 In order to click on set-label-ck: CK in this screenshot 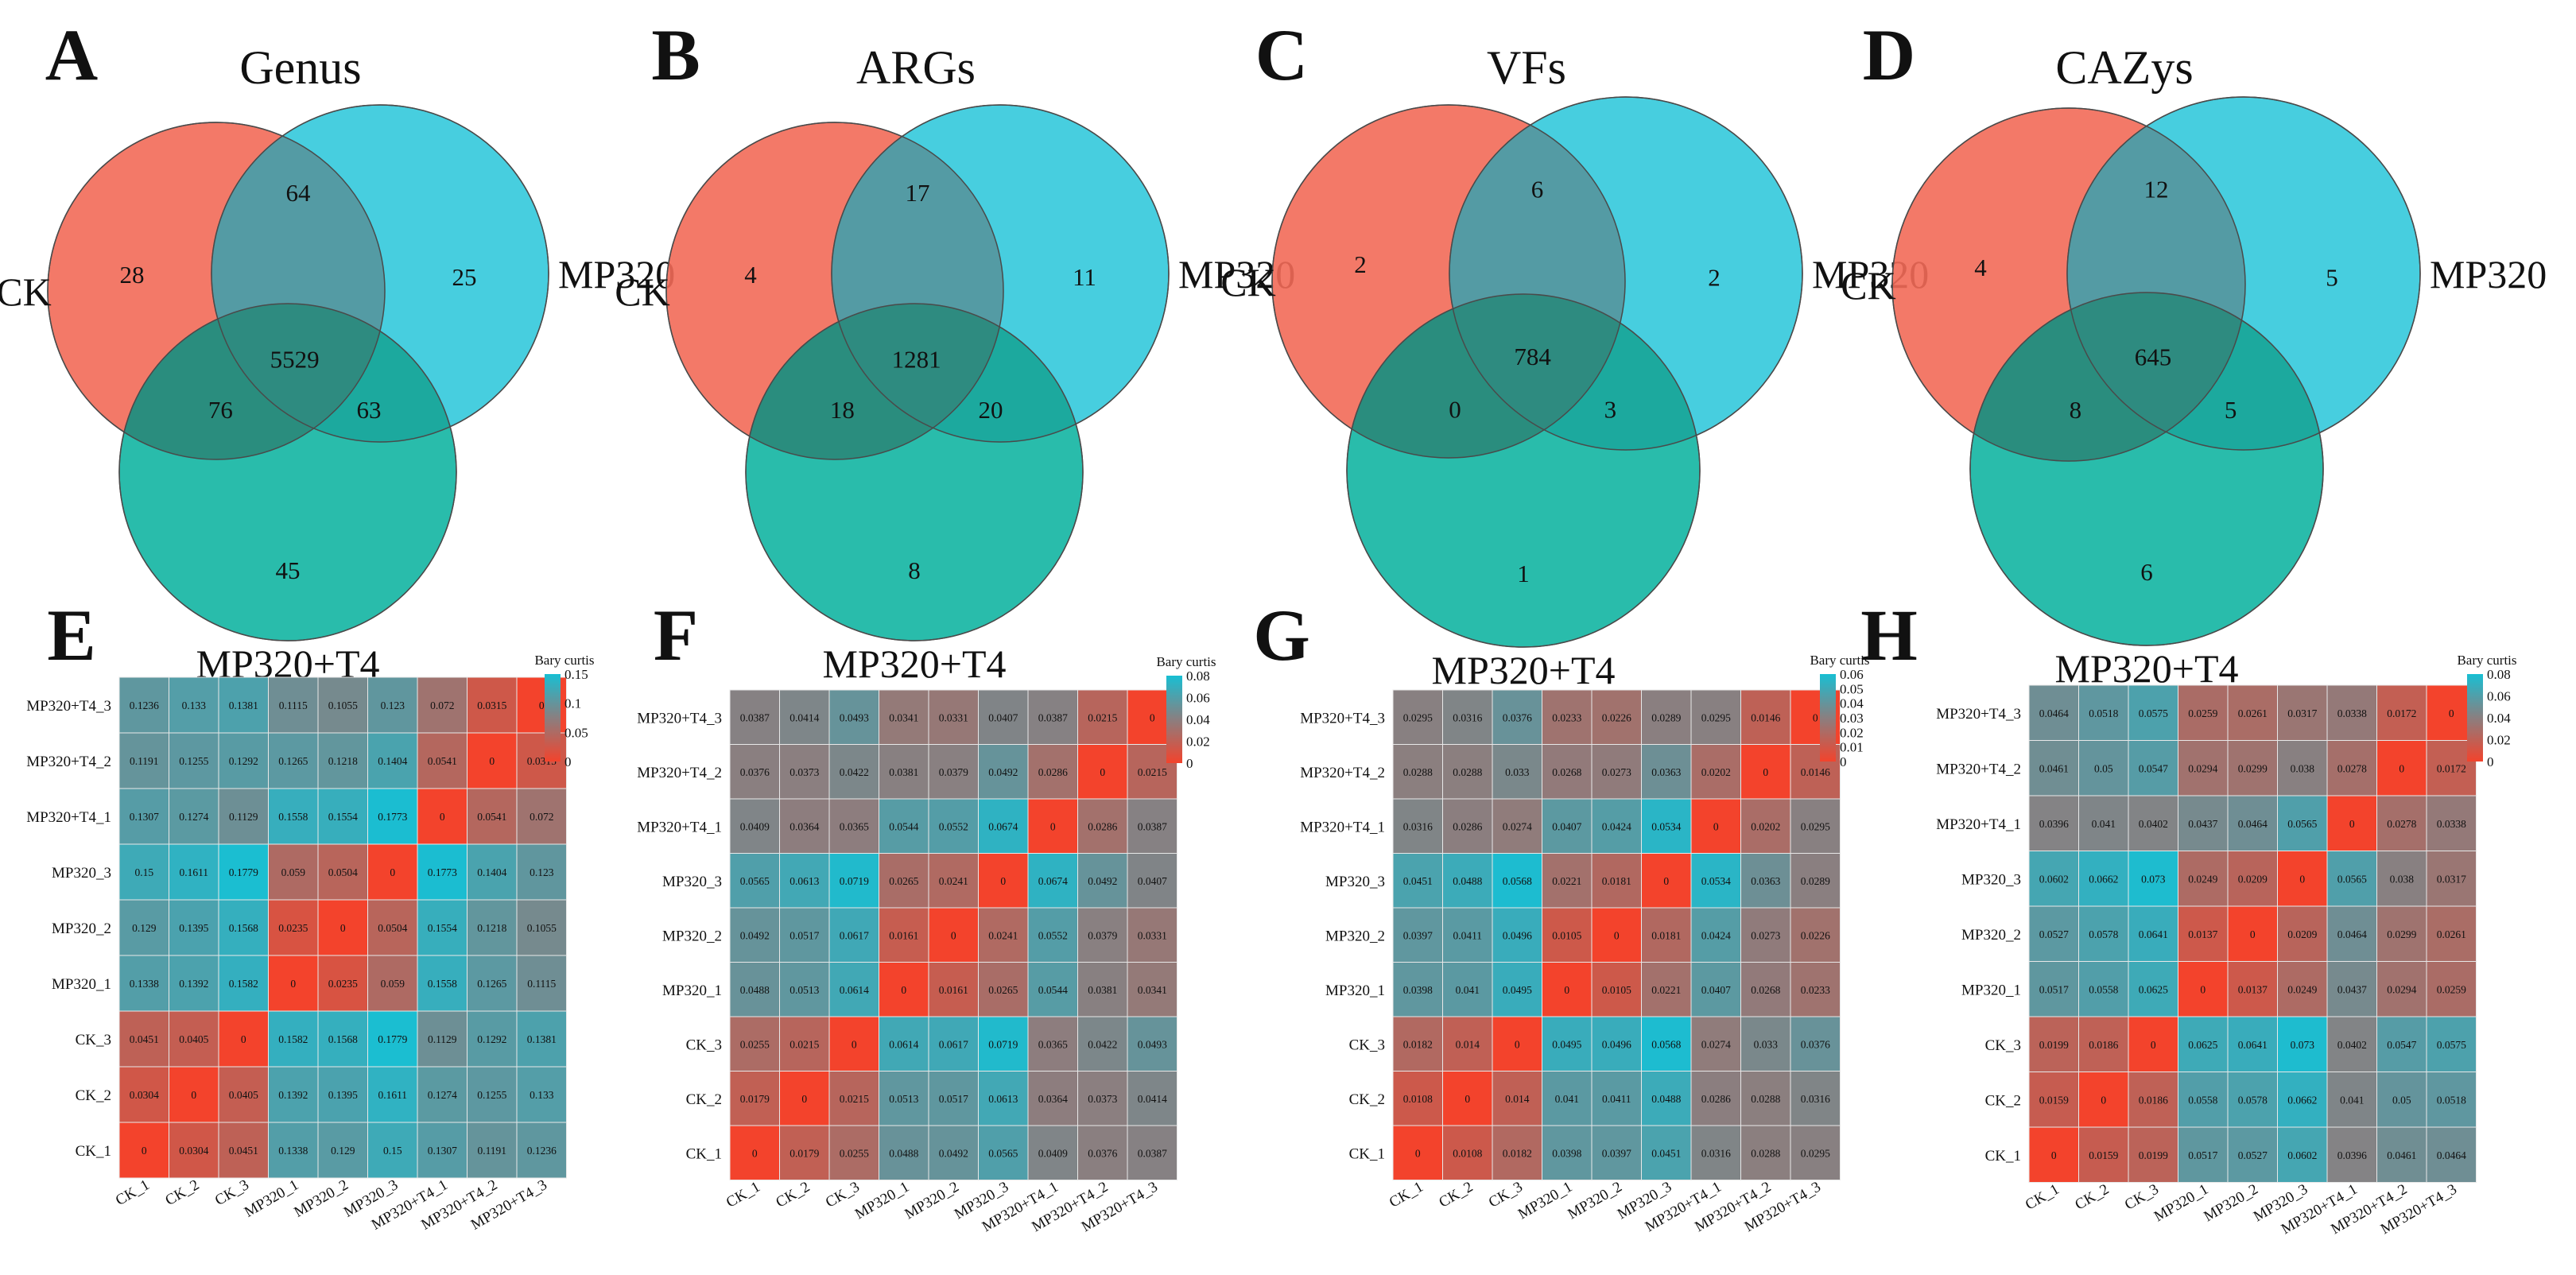, I will do `click(642, 291)`.